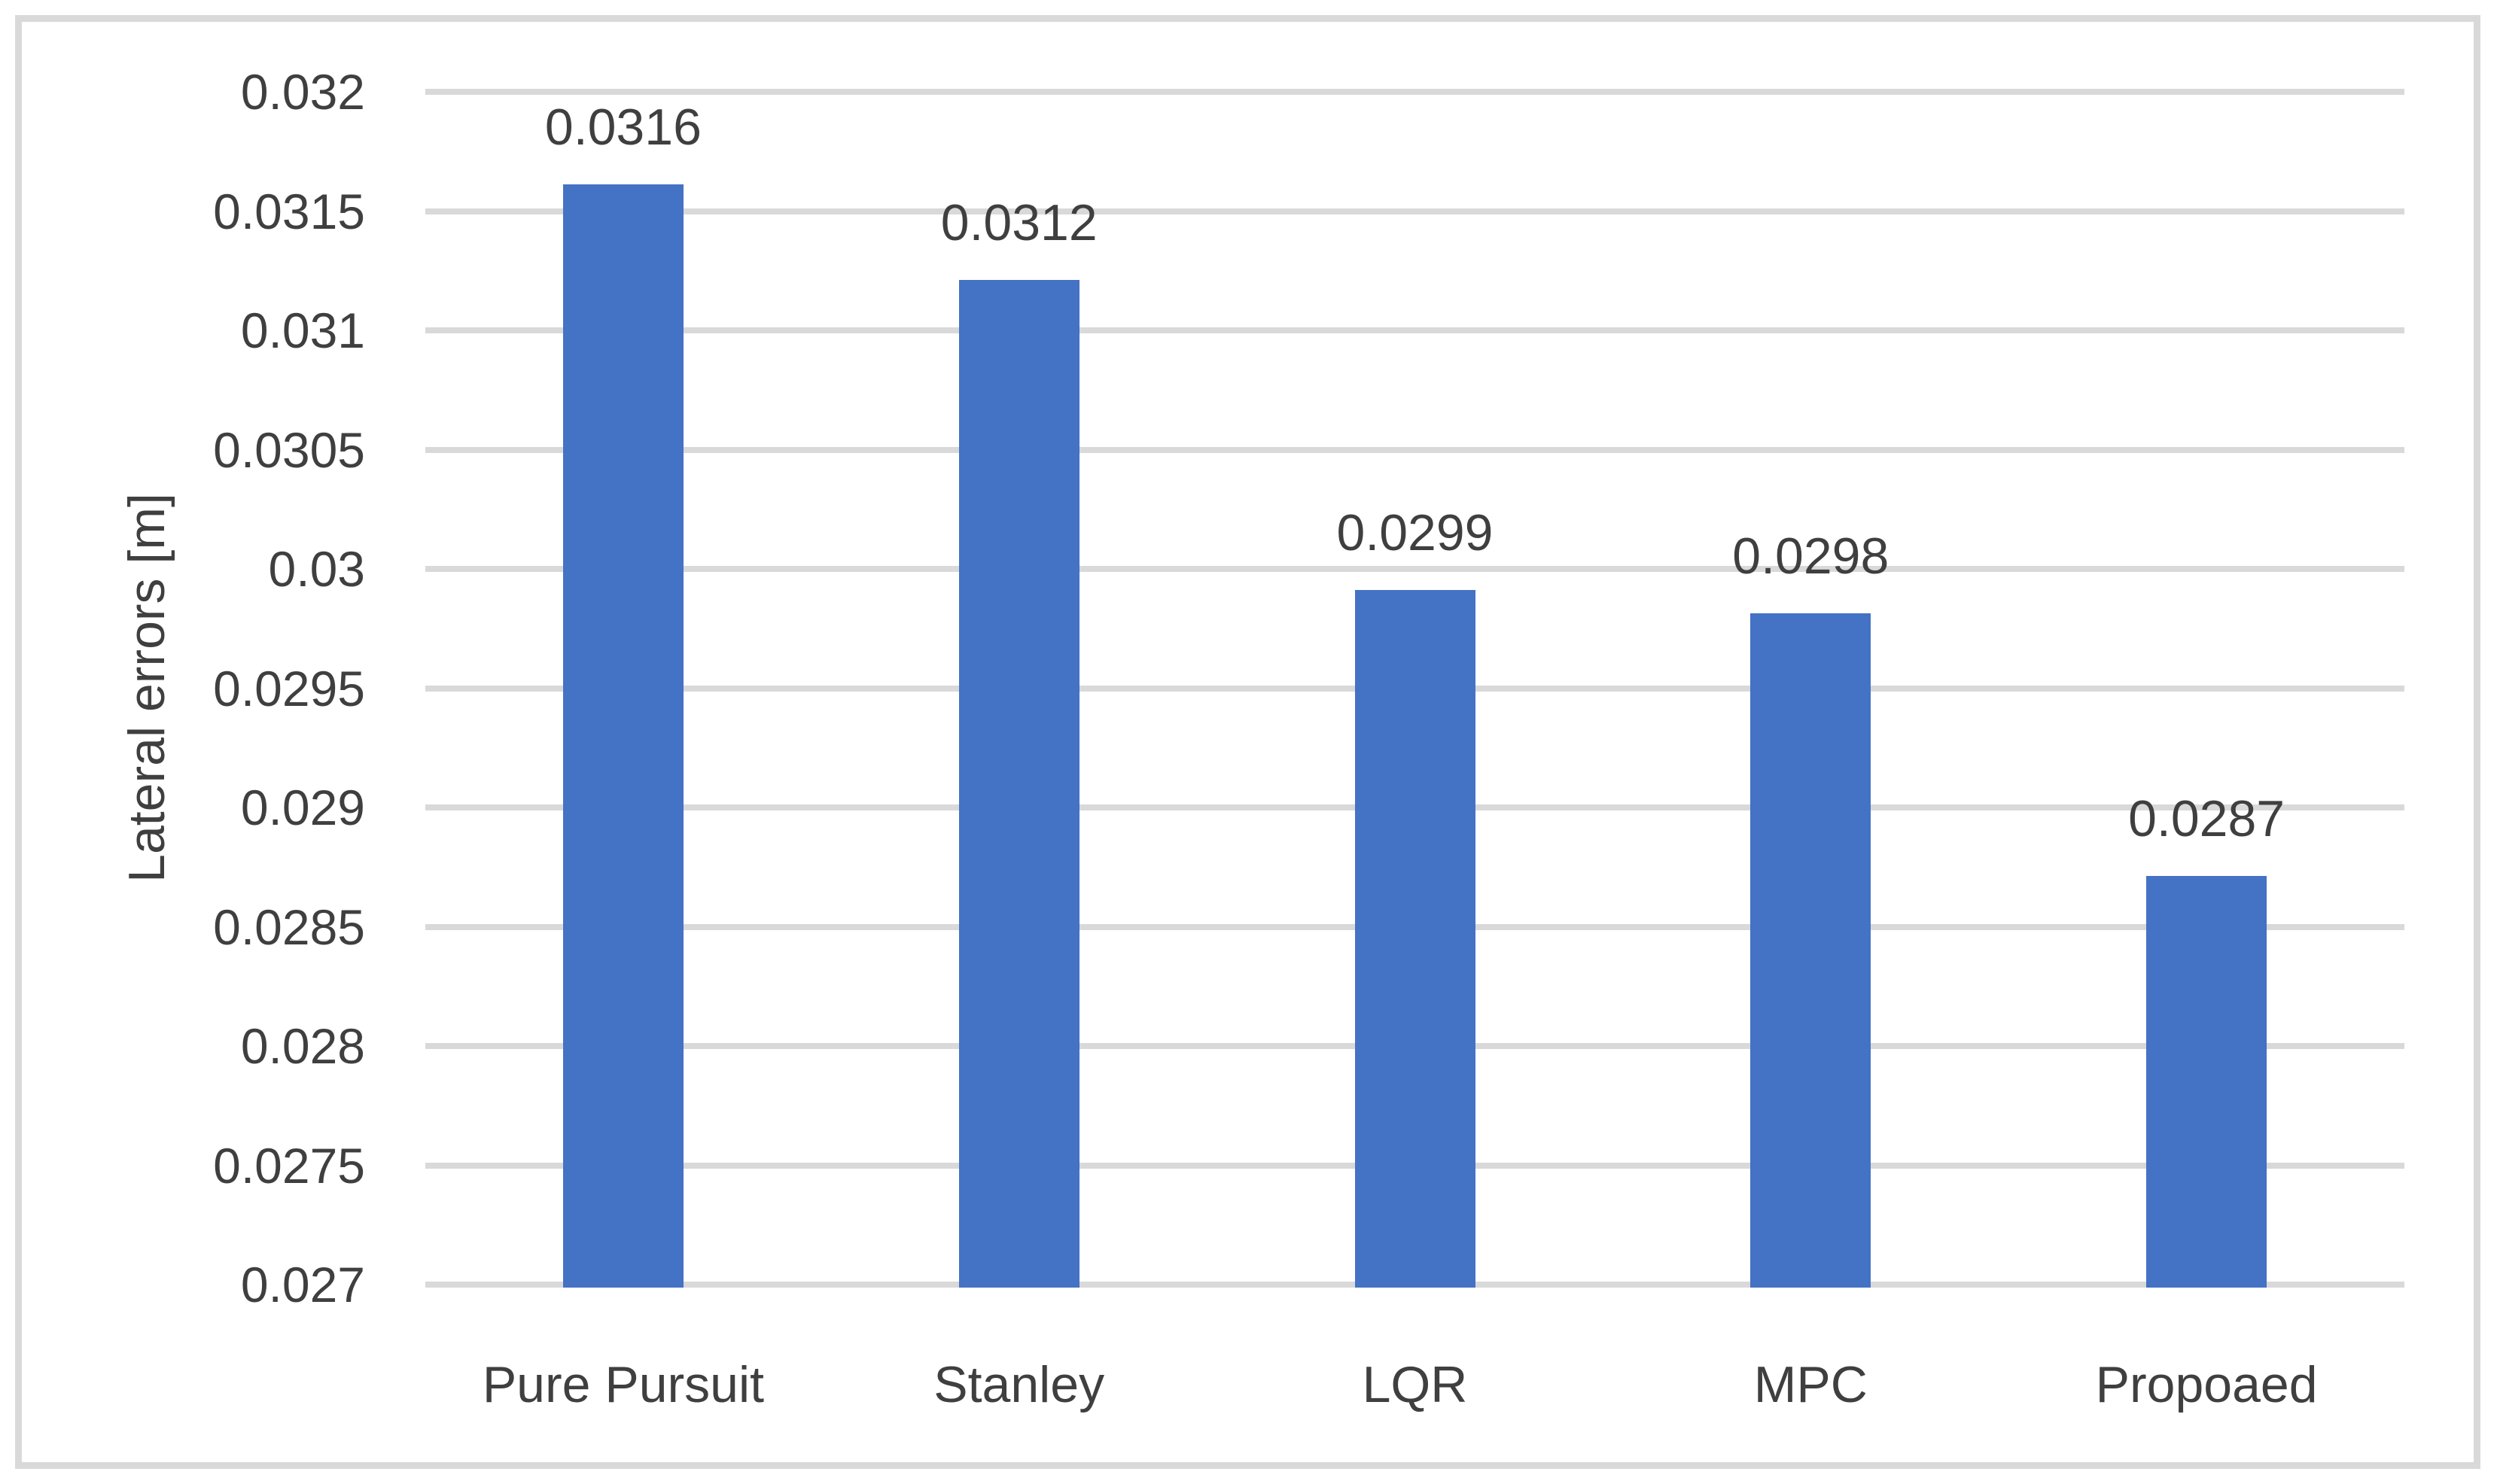  I want to click on x-axis-category-labels: Pure Pursuit Stanley LQR MPC Propoaed, so click(1415, 1388).